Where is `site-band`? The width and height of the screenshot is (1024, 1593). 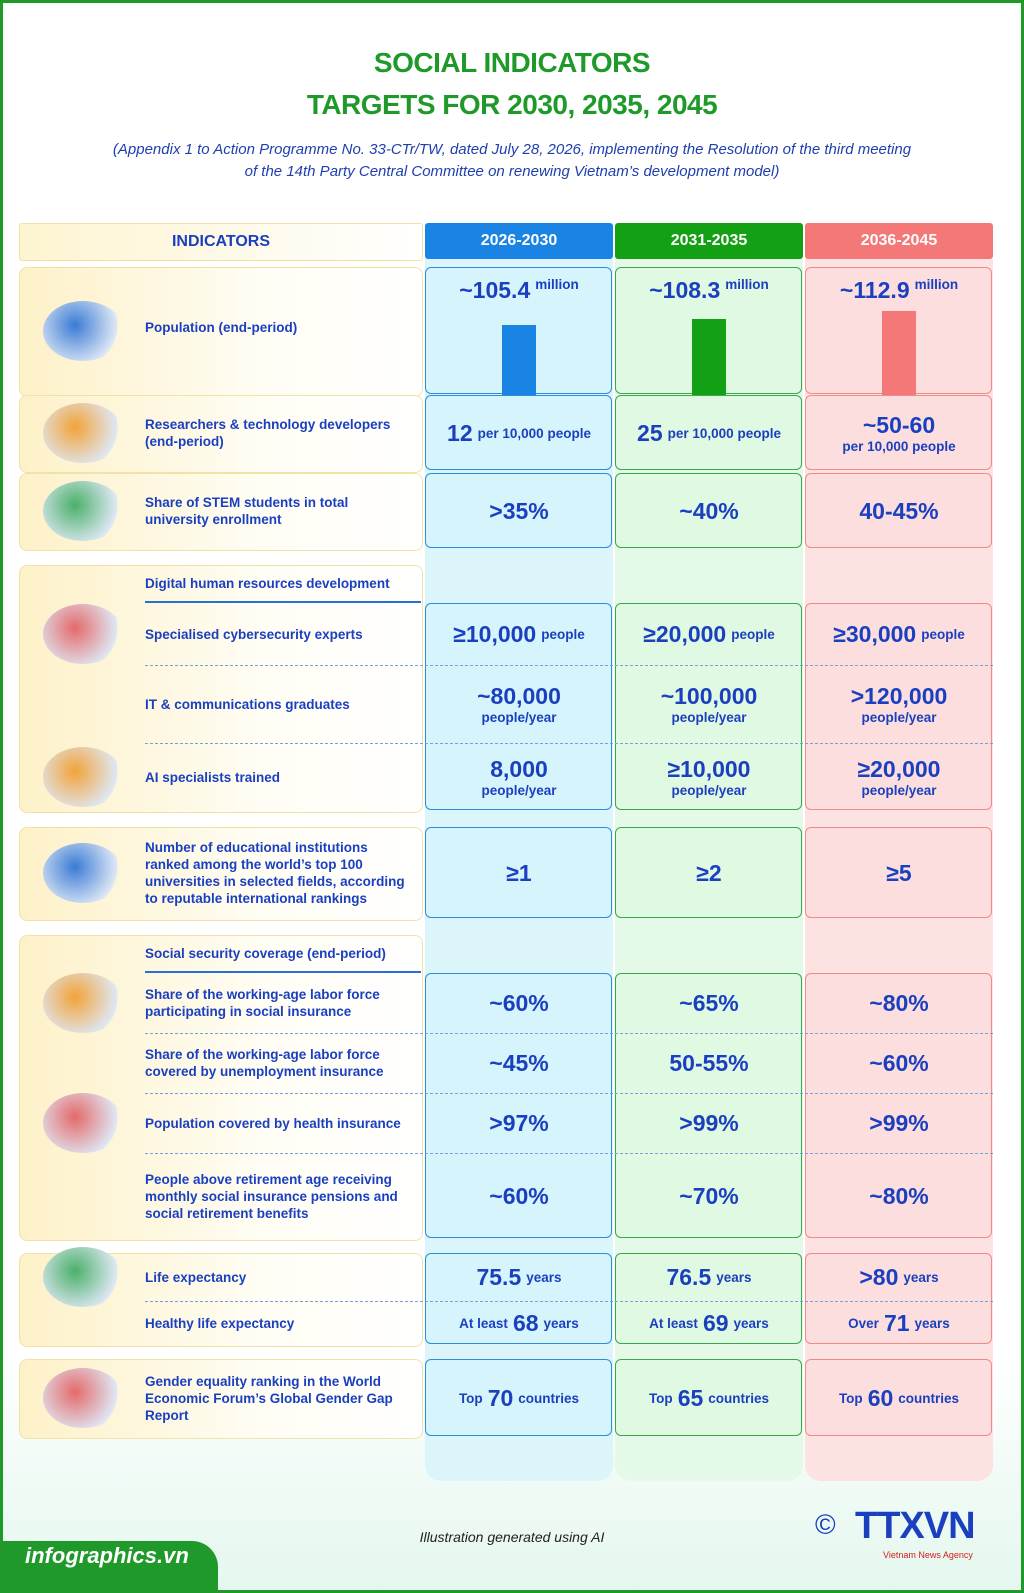
site-band is located at coordinates (110, 1565).